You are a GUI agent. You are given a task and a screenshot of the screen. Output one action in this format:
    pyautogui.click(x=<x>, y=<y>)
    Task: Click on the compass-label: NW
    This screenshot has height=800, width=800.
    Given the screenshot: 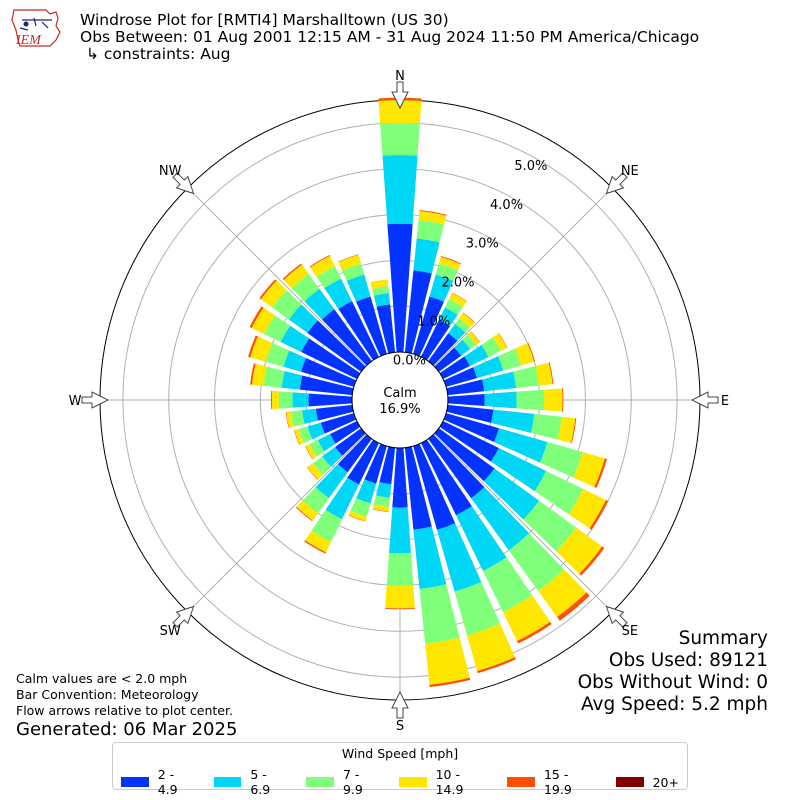 What is the action you would take?
    pyautogui.click(x=170, y=171)
    